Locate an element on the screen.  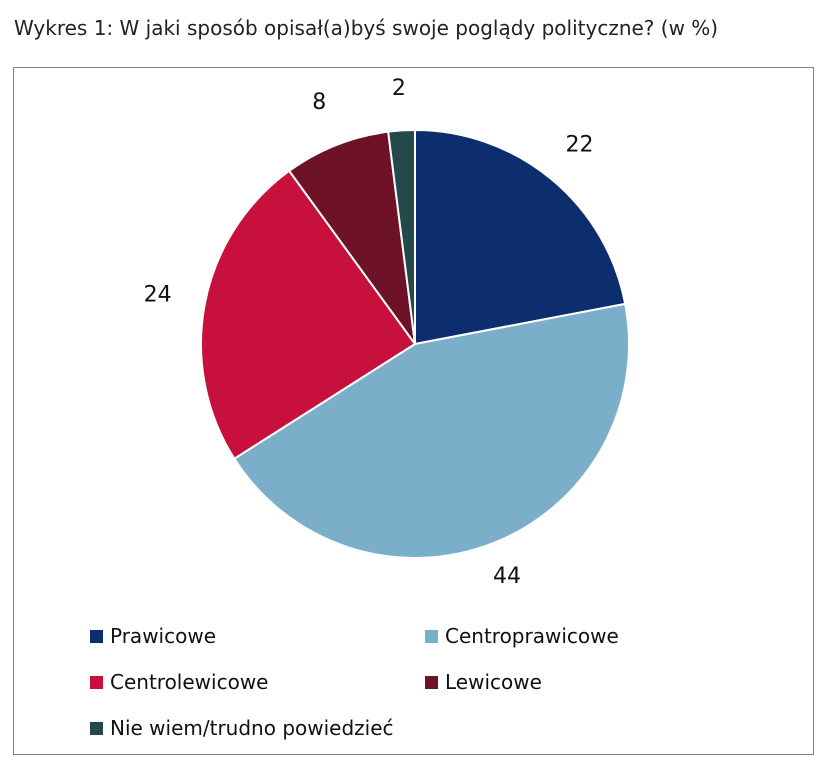
legend-item-1: Prawicowe is located at coordinates (153, 636).